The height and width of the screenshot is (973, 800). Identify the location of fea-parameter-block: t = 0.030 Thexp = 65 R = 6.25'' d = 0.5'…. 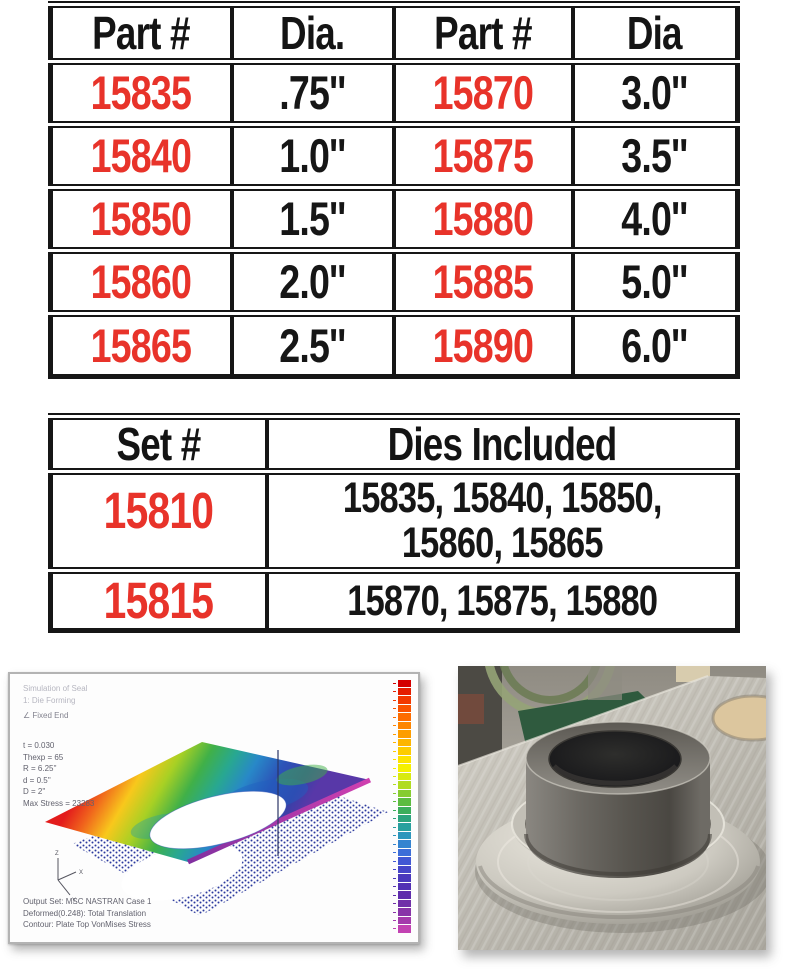
(58, 775).